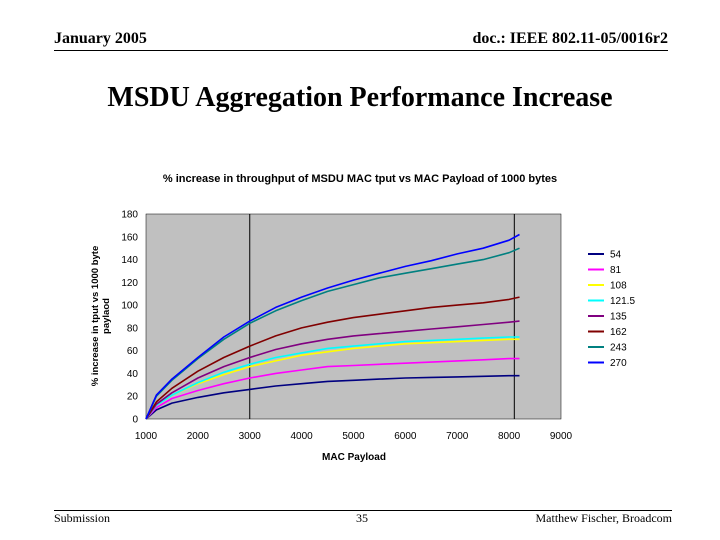 The height and width of the screenshot is (540, 720). What do you see at coordinates (457, 436) in the screenshot?
I see `x-tick-label: 7000` at bounding box center [457, 436].